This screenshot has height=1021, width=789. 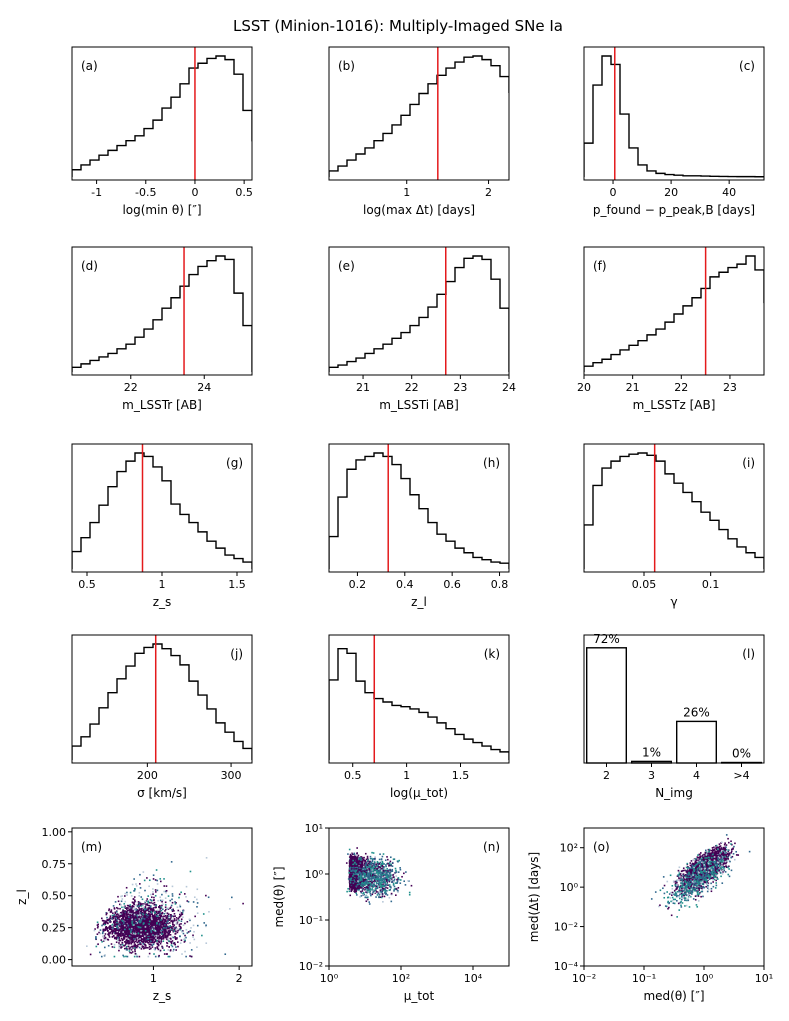 I want to click on x-tick-label: 2, so click(x=239, y=978).